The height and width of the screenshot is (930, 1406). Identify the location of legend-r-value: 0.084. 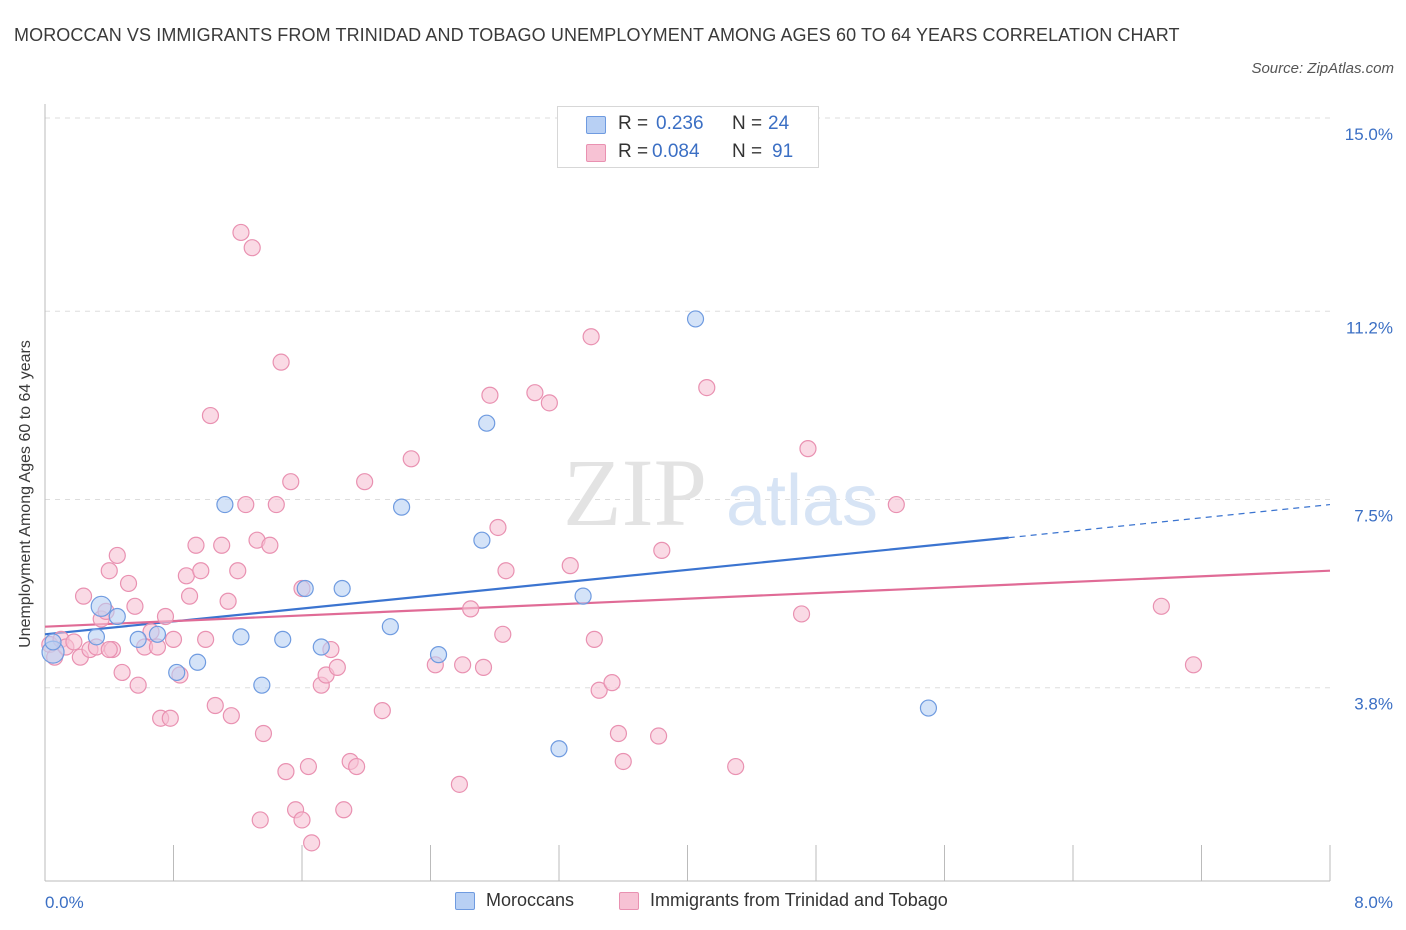
(676, 151).